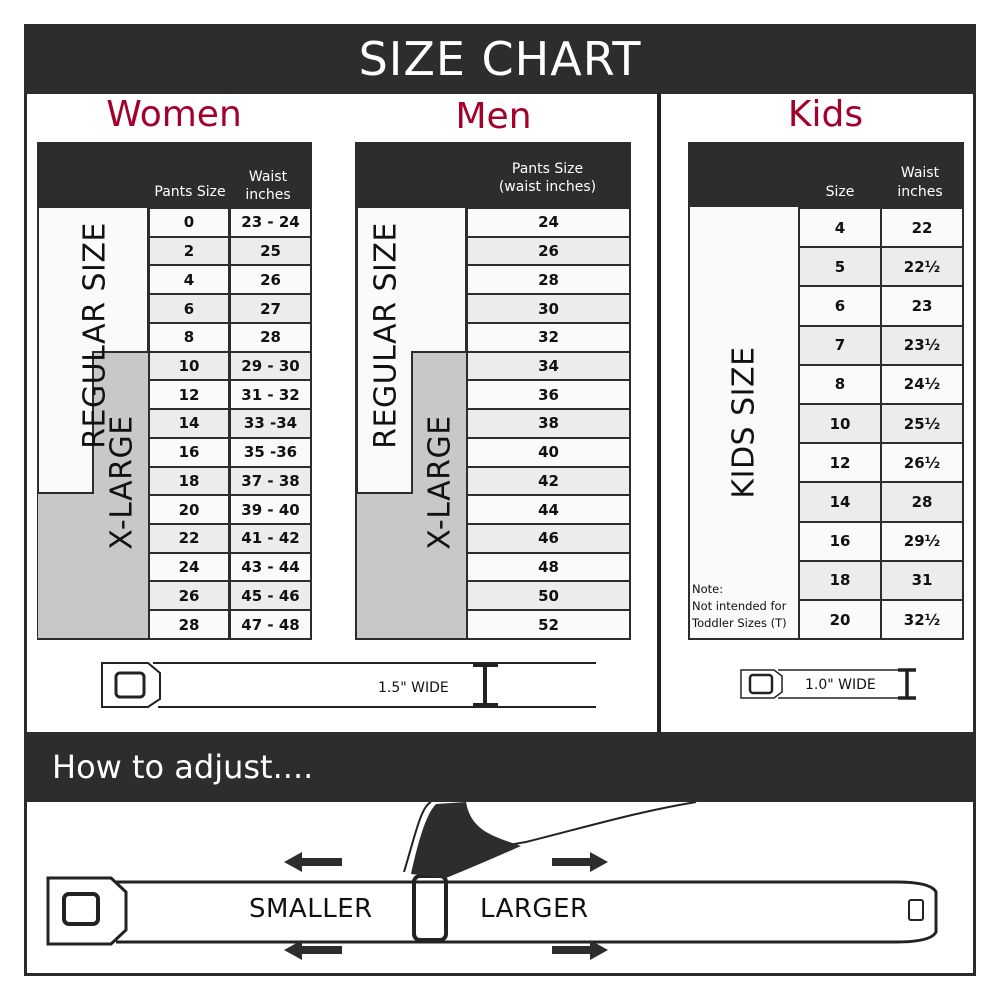 This screenshot has width=1000, height=1000. What do you see at coordinates (534, 909) in the screenshot?
I see `larger-label: LARGER` at bounding box center [534, 909].